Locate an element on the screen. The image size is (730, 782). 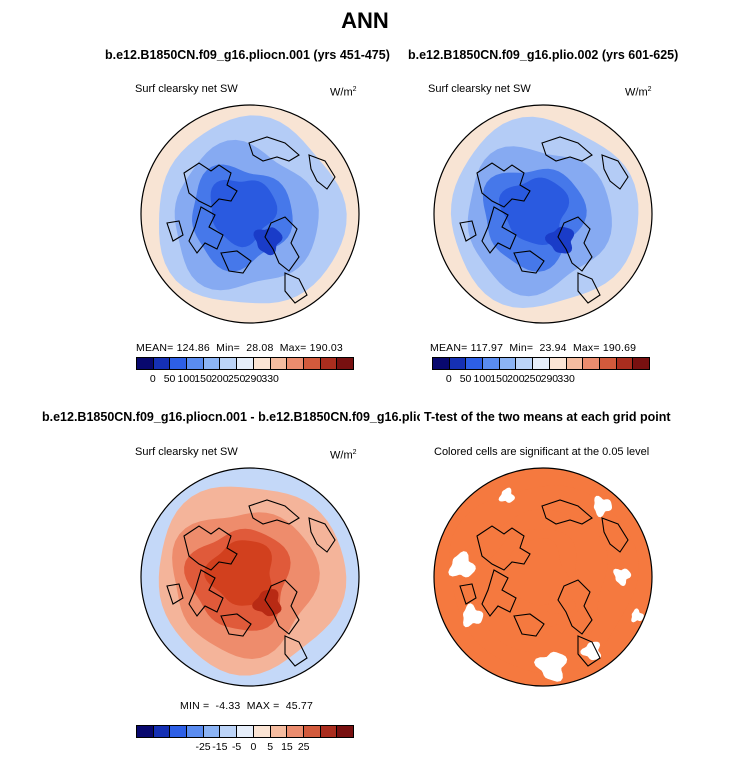
panel-3-map is located at coordinates (250, 577).